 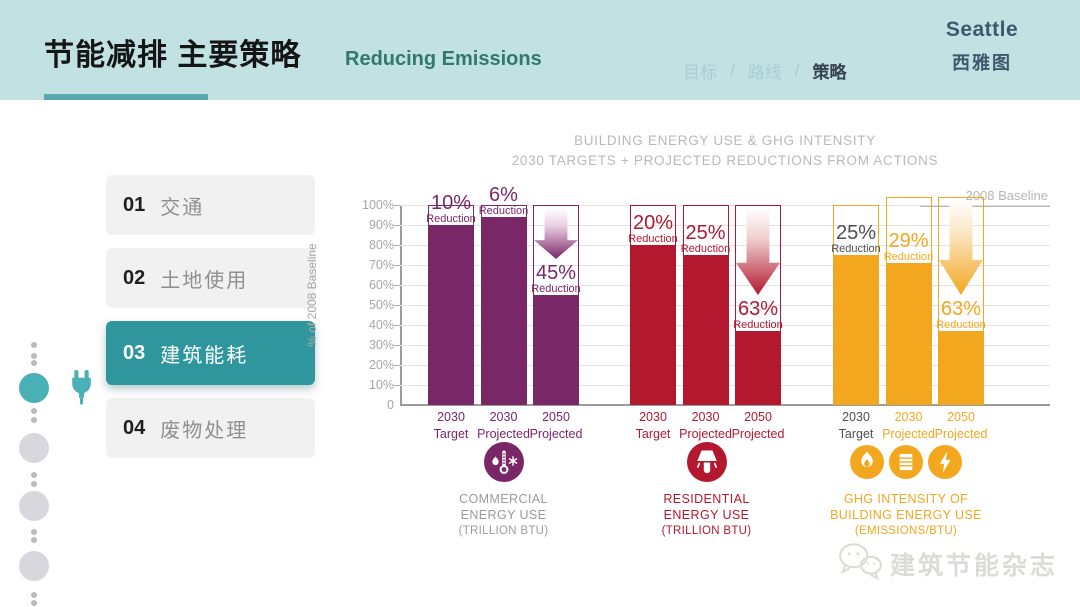 What do you see at coordinates (725, 405) in the screenshot?
I see `x-axis-line` at bounding box center [725, 405].